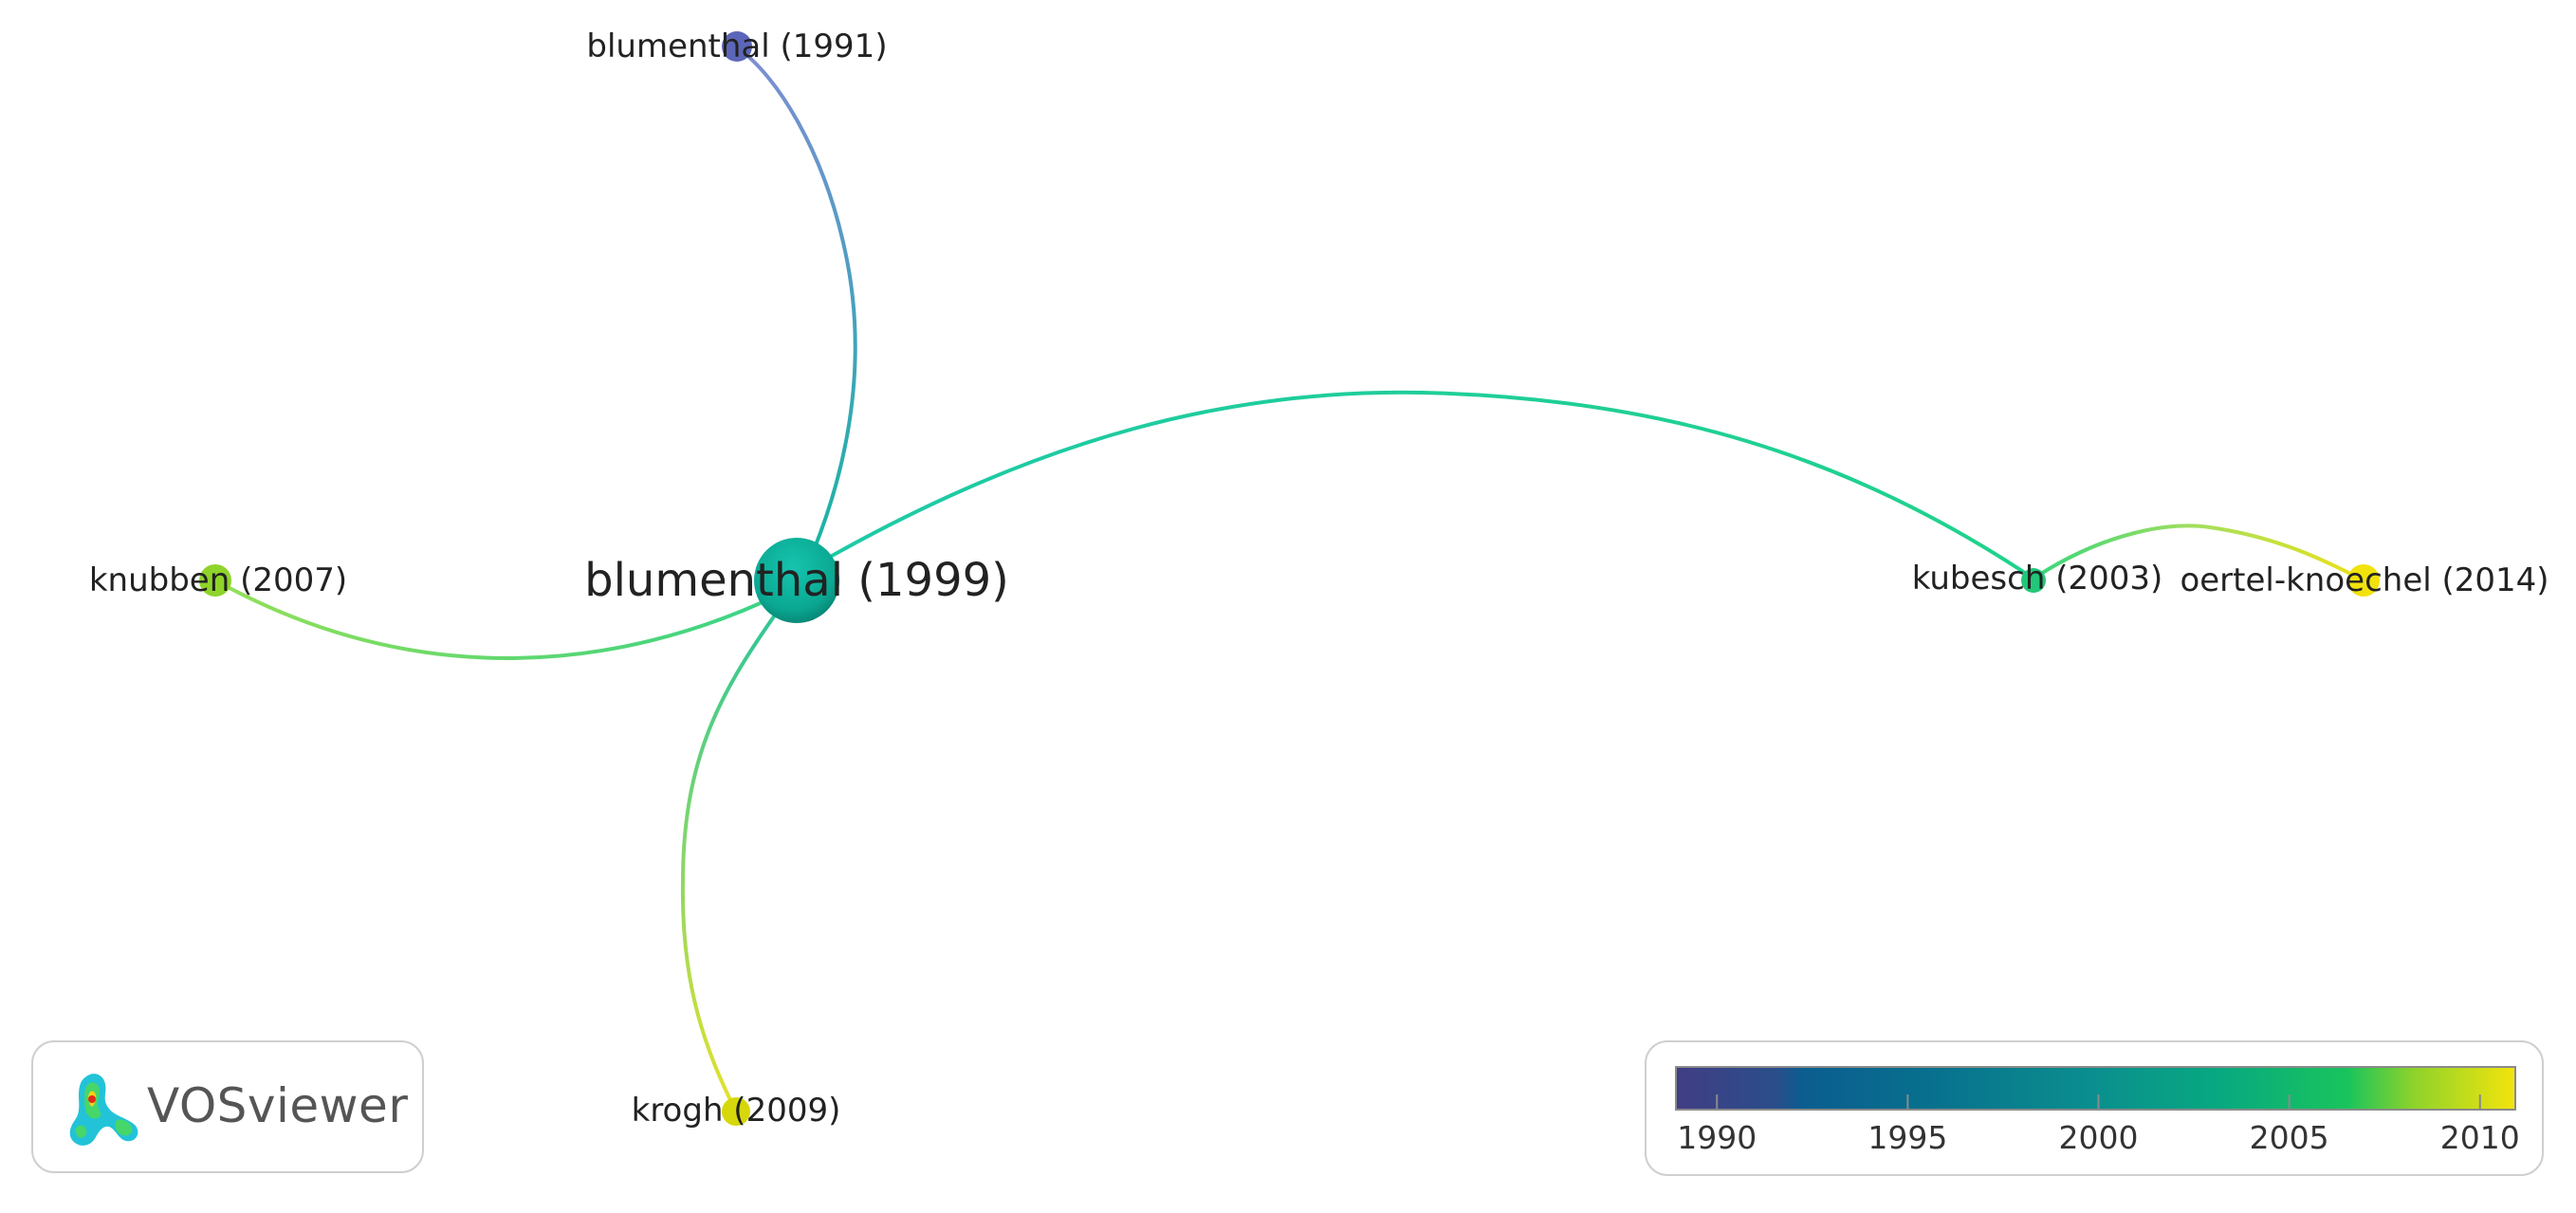 The image size is (2576, 1213). What do you see at coordinates (103, 1110) in the screenshot?
I see `vosviewer-logo-icon` at bounding box center [103, 1110].